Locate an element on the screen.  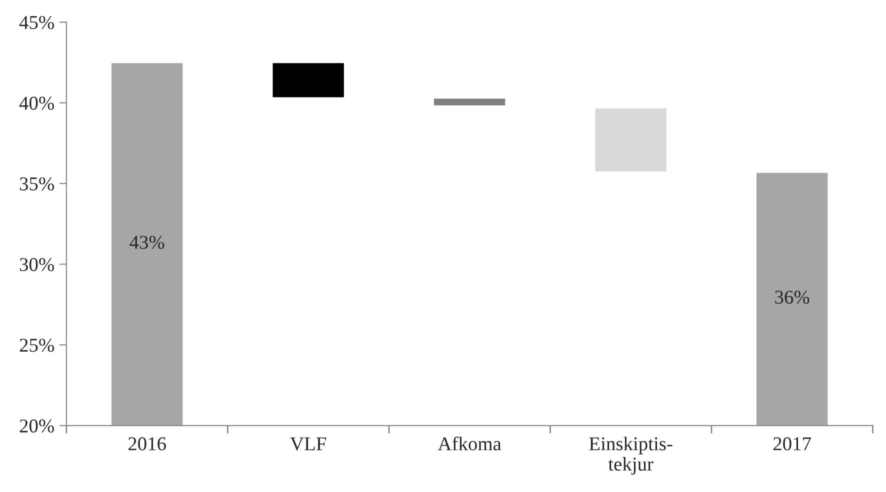
data-label: 43% is located at coordinates (147, 242).